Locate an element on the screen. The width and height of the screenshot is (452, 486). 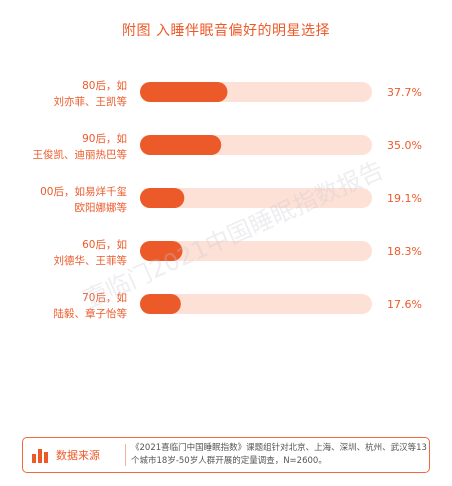
category-label: 刘德华、王菲等 is located at coordinates (91, 260).